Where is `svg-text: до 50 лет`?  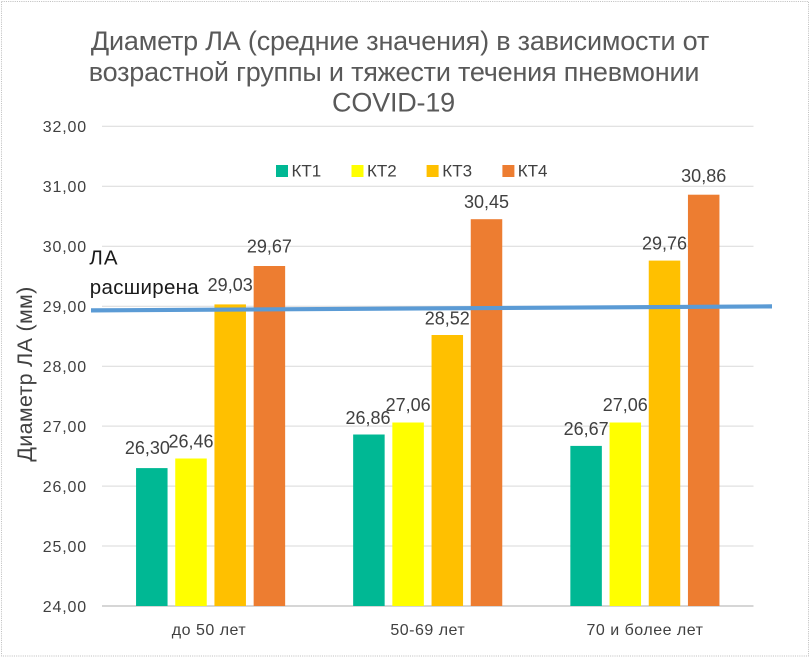 svg-text: до 50 лет is located at coordinates (209, 630).